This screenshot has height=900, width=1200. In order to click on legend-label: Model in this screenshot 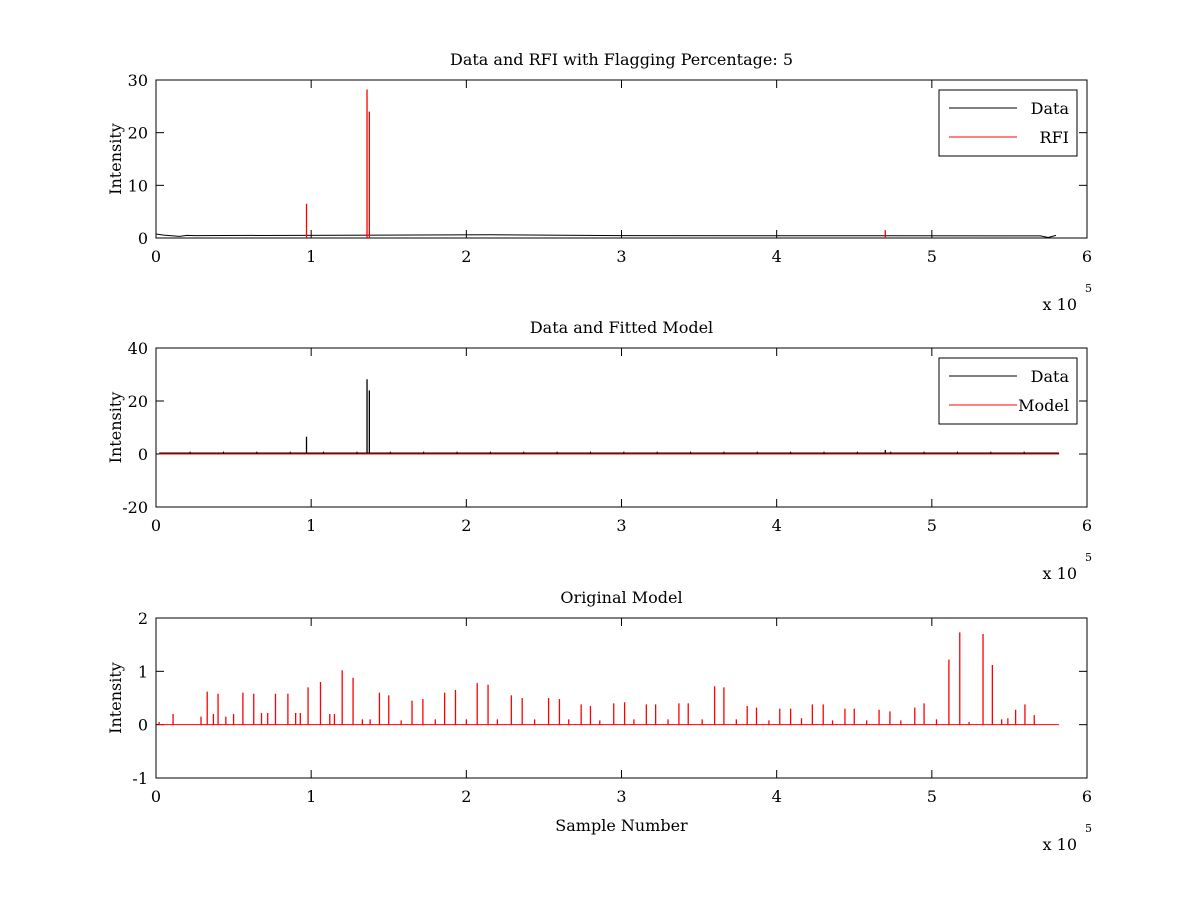, I will do `click(1043, 405)`.